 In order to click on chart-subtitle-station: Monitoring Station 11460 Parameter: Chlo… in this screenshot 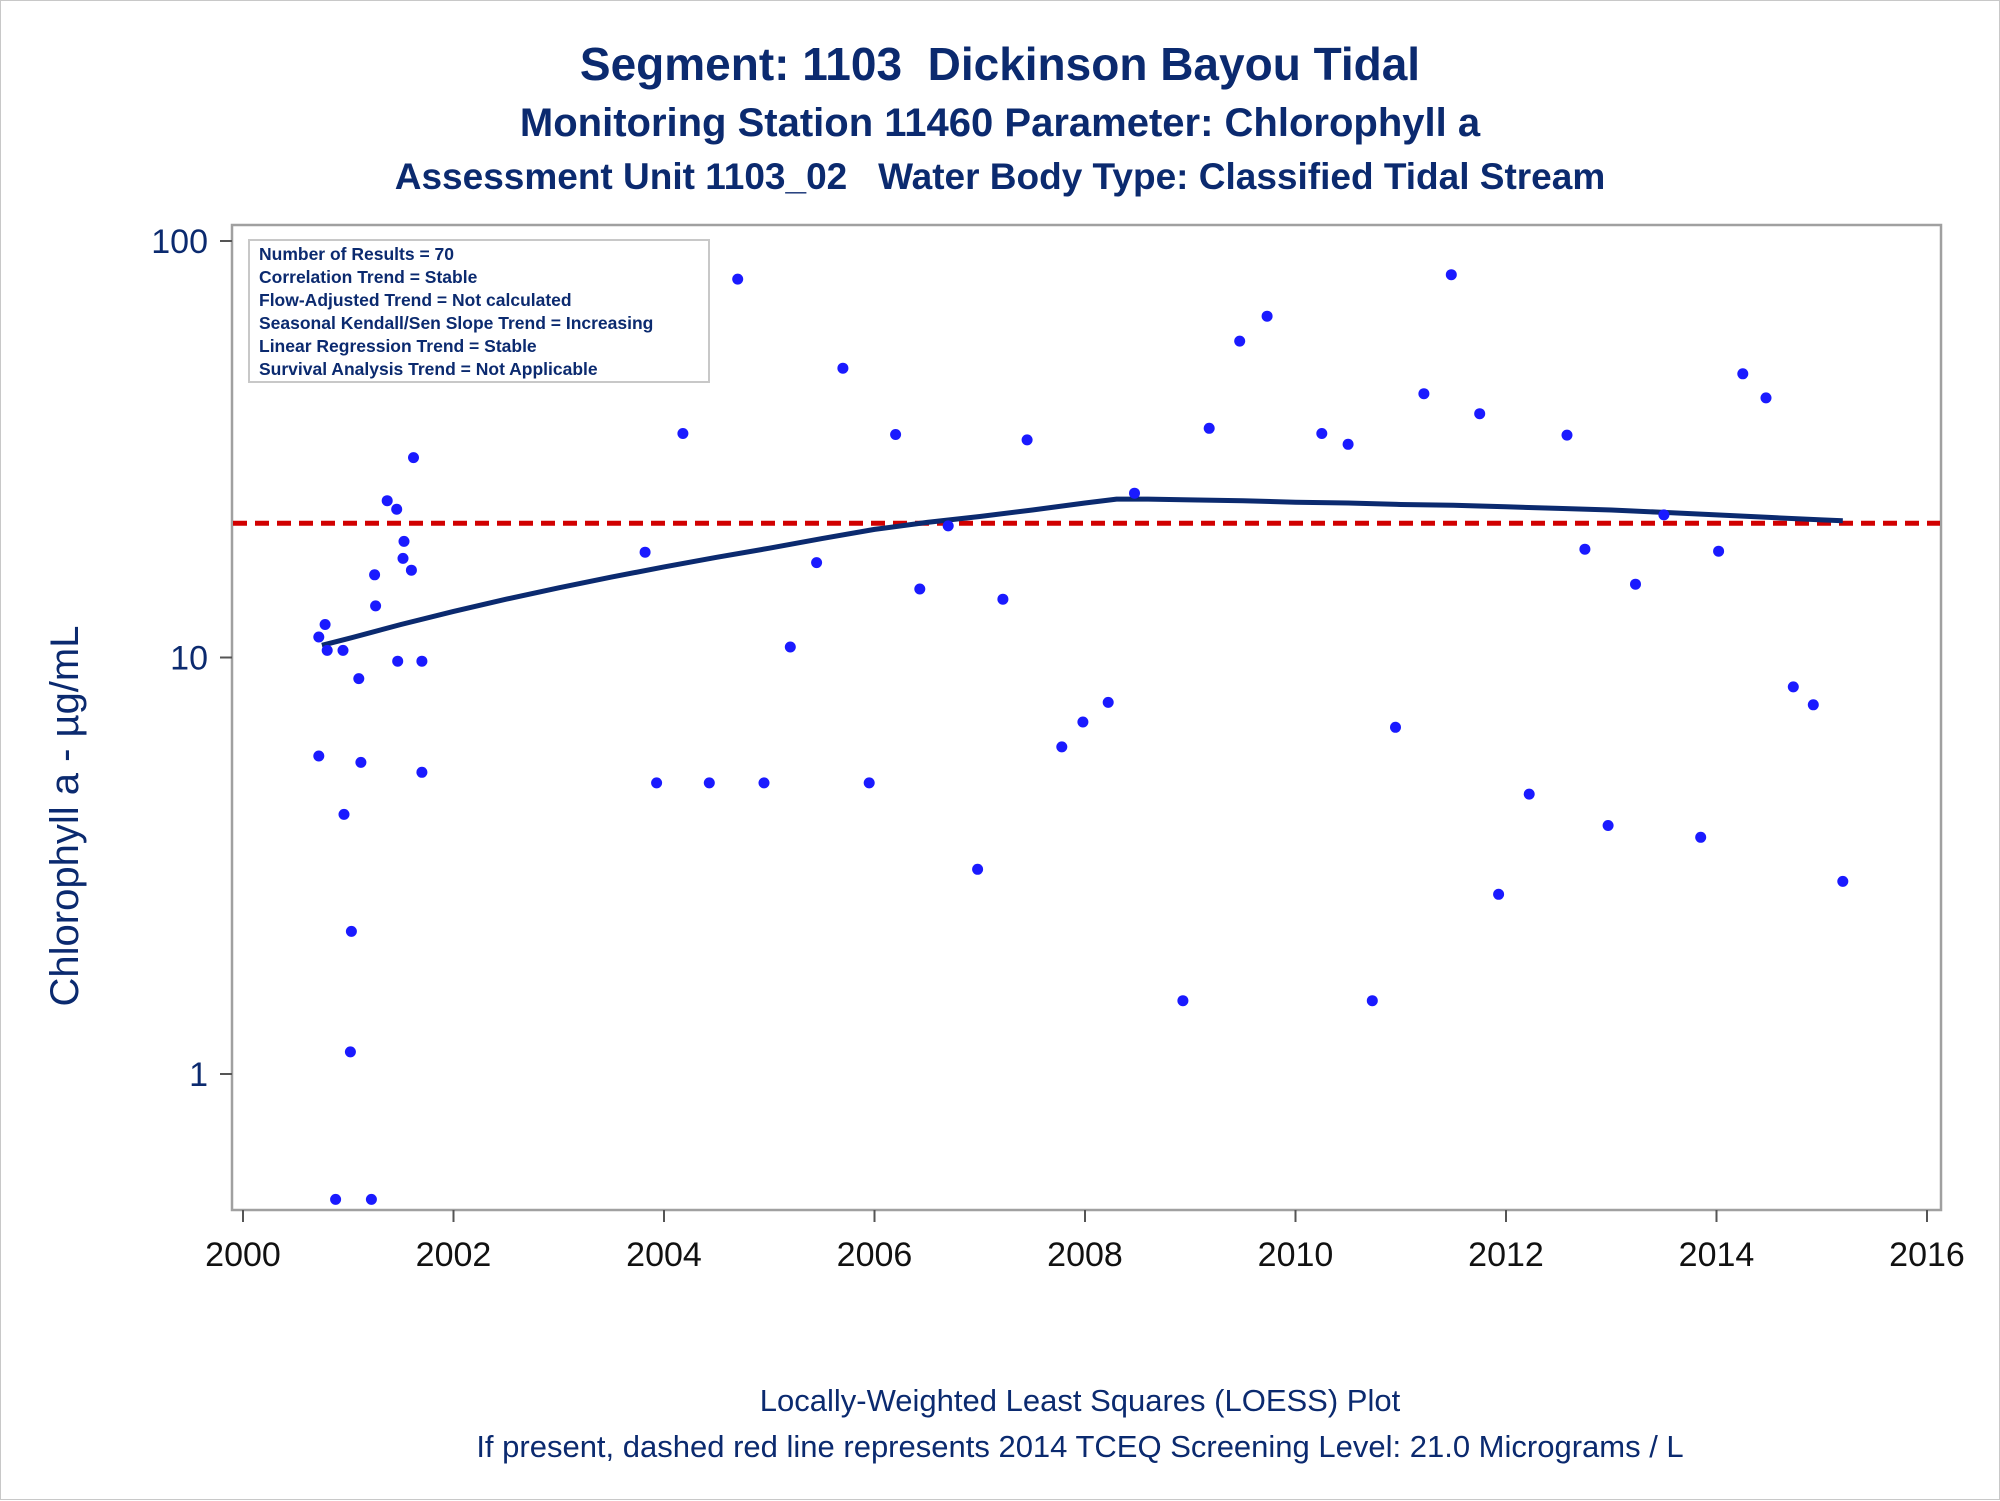, I will do `click(1000, 123)`.